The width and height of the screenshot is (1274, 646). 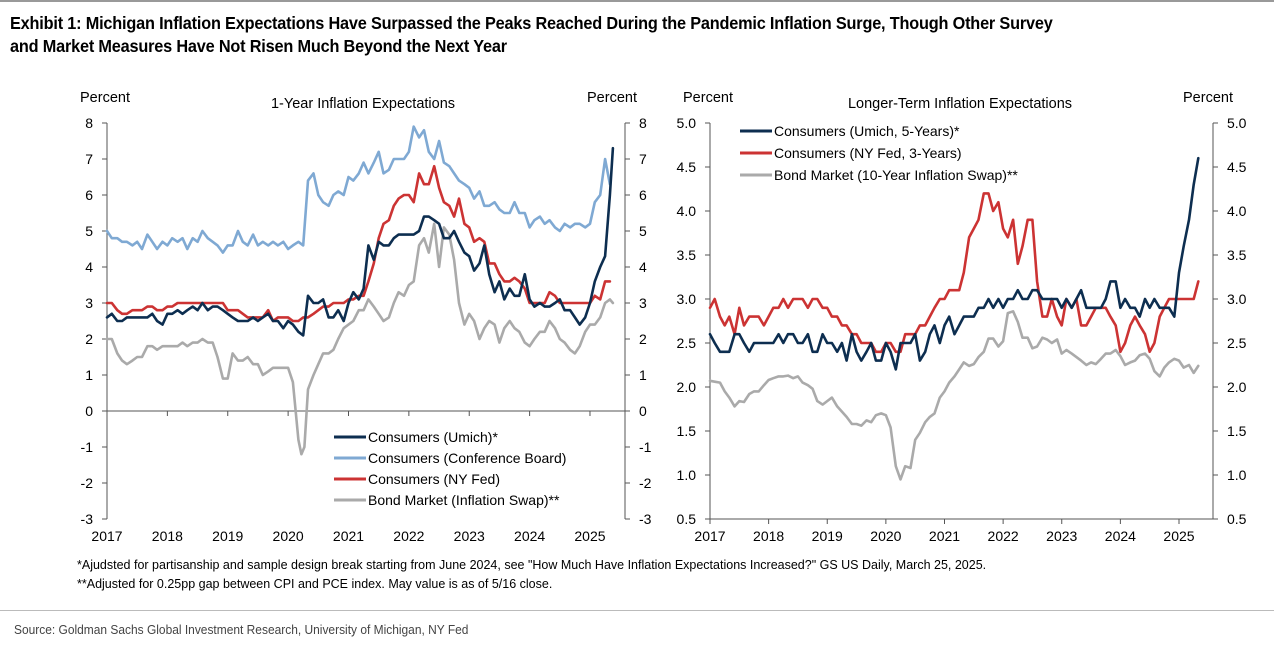 I want to click on y-tick-label-left: 2.0, so click(x=687, y=387).